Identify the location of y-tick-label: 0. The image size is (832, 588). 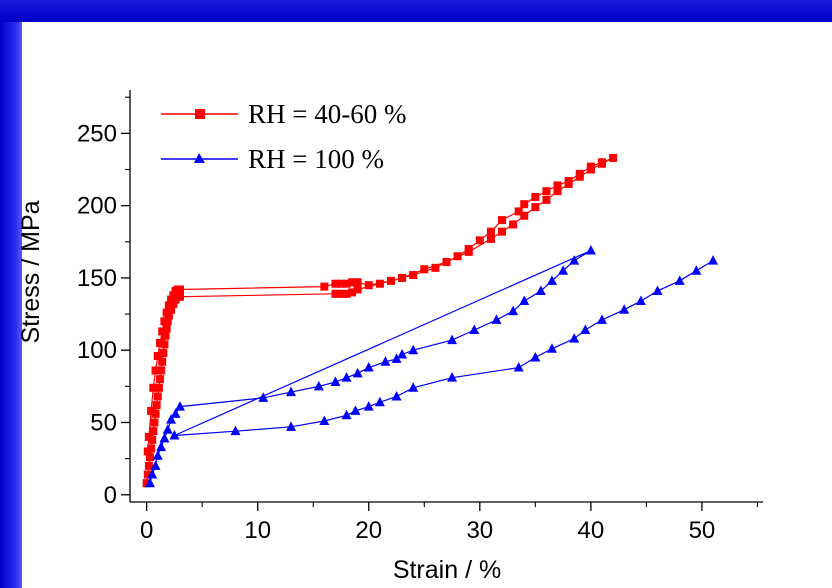
(110, 495).